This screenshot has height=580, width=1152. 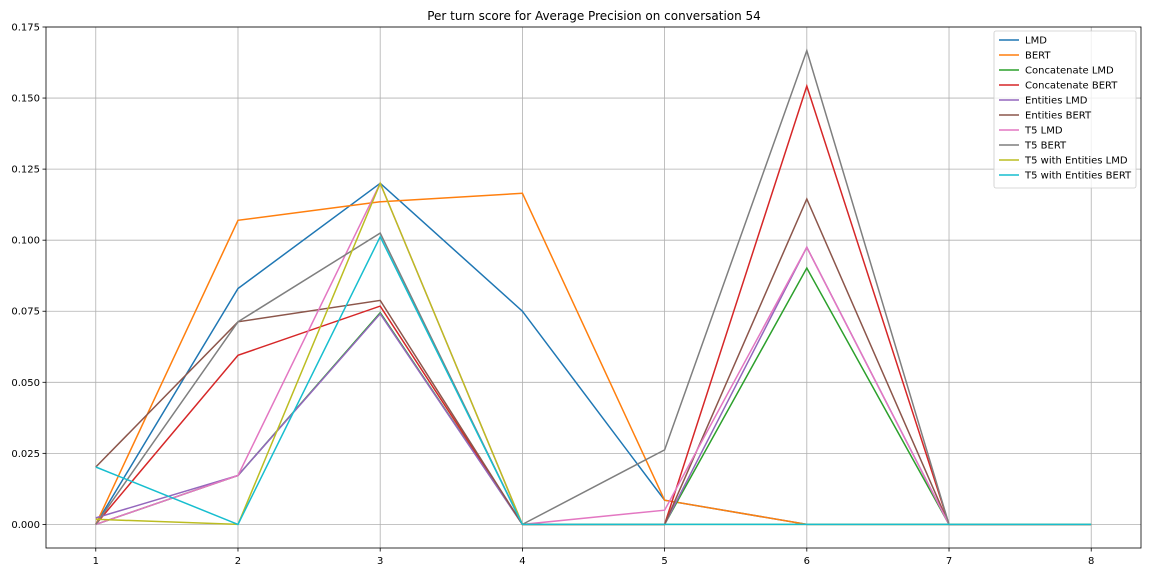 What do you see at coordinates (380, 561) in the screenshot?
I see `x-tick-label: 3` at bounding box center [380, 561].